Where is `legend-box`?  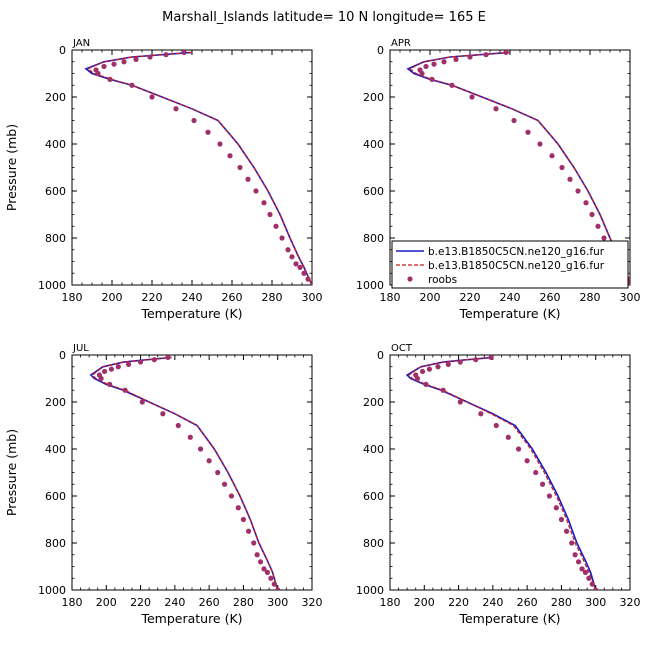
legend-box is located at coordinates (510, 264).